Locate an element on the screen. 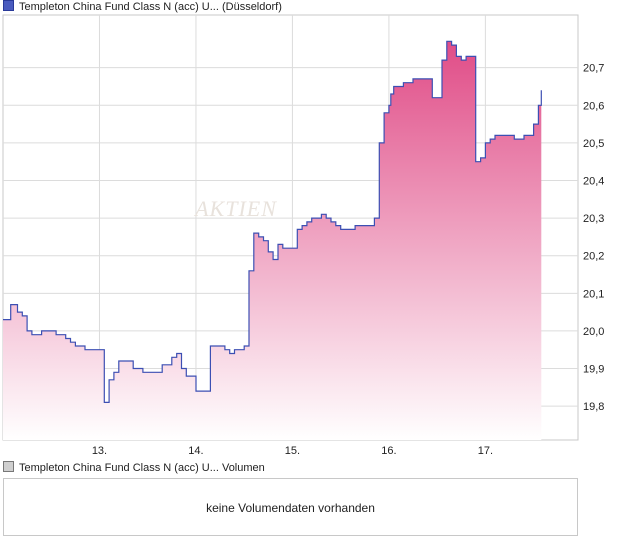 The image size is (620, 546). y-tick-label: 20,7 is located at coordinates (593, 69).